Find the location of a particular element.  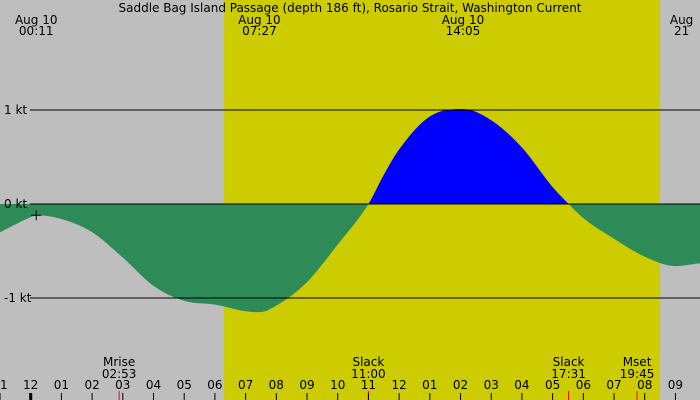

y-tick-label: 0 kt is located at coordinates (15, 204).